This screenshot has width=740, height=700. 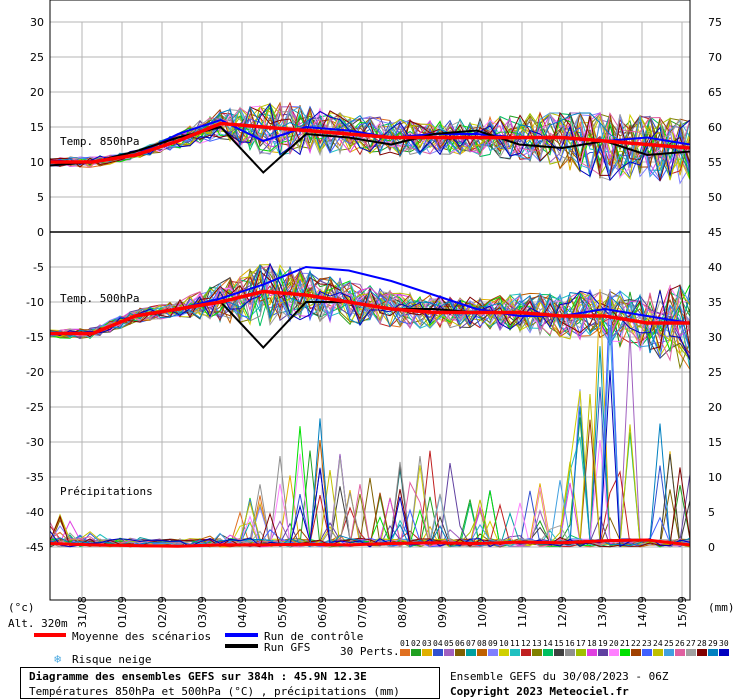 I want to click on pert-number: 30, so click(x=724, y=643).